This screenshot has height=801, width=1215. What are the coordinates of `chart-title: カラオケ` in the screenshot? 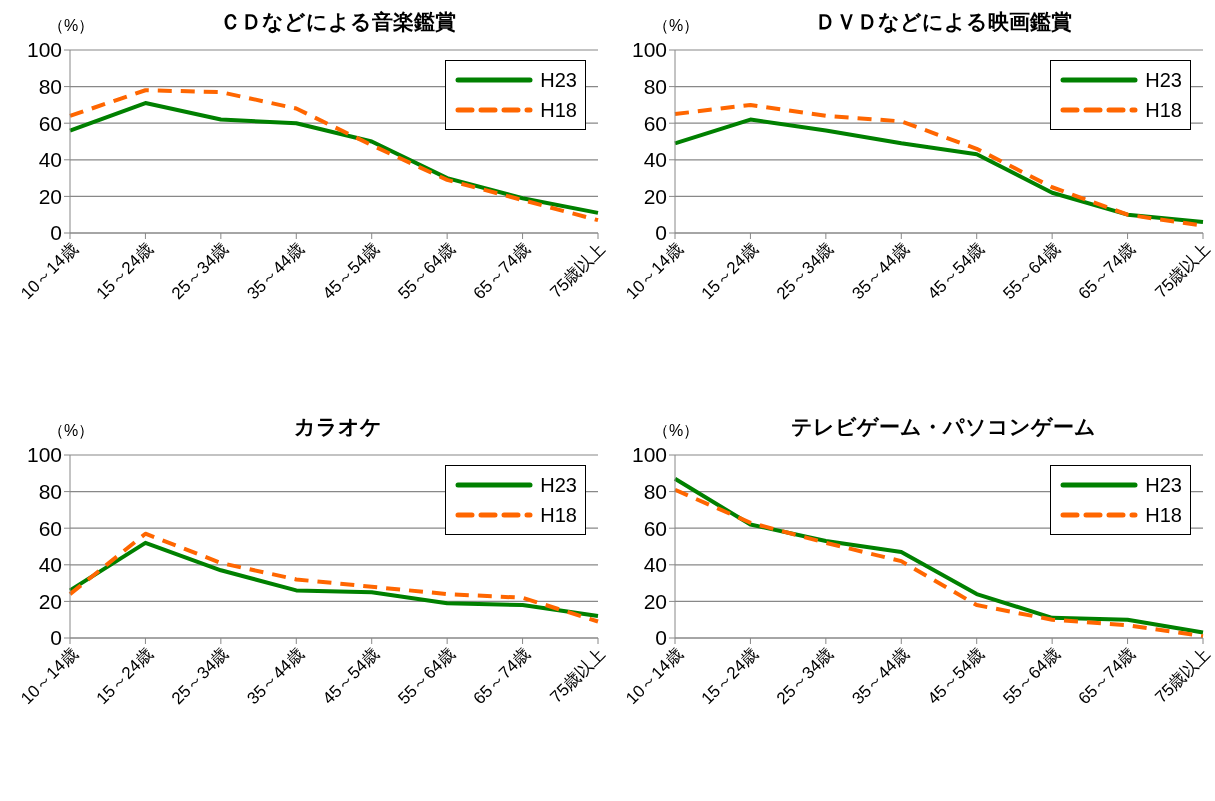 It's located at (338, 426).